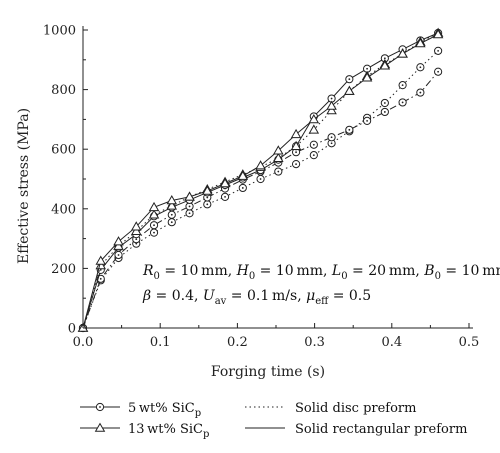 This screenshot has height=453, width=500. Describe the element at coordinates (391, 342) in the screenshot. I see `x-tick-label: 0.4` at that location.